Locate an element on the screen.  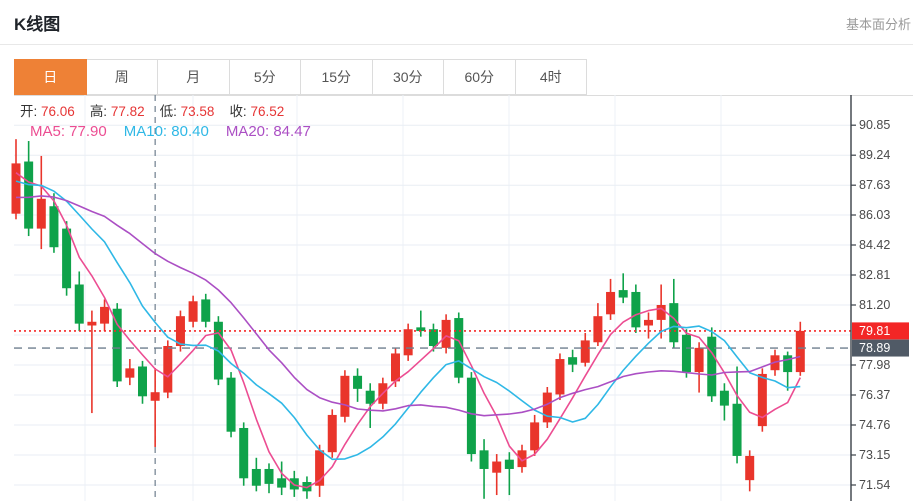
crosshair-price-badge-label: 78.89 is located at coordinates (874, 348).